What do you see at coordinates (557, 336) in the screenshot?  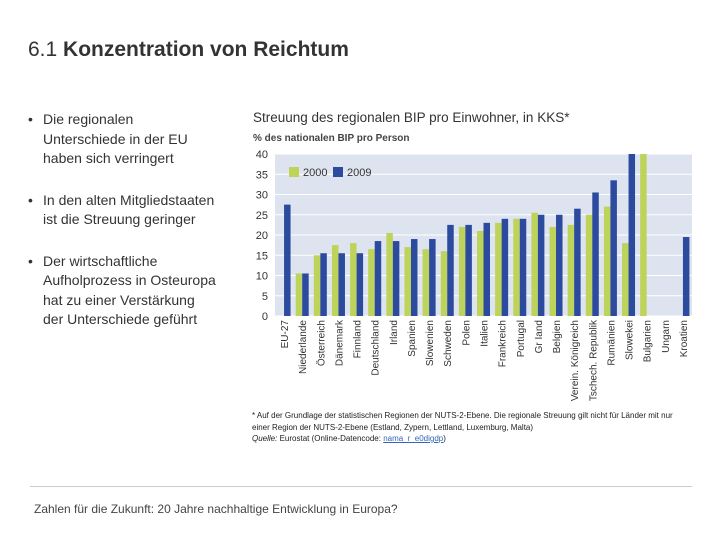 I see `x-tick-label: Belgien` at bounding box center [557, 336].